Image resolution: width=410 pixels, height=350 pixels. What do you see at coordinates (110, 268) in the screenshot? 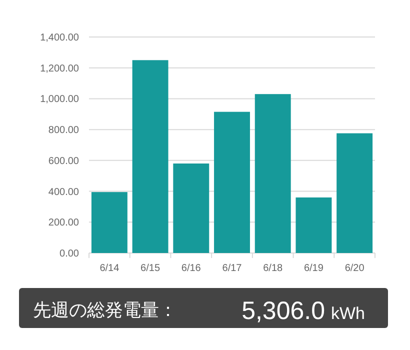
I see `x-tick-label: 6/14` at bounding box center [110, 268].